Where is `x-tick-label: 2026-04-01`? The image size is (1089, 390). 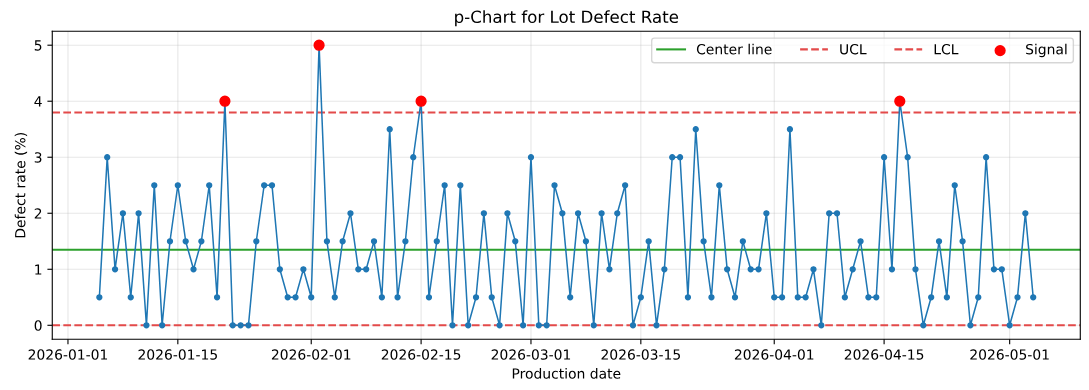
x-tick-label: 2026-04-01 is located at coordinates (774, 354).